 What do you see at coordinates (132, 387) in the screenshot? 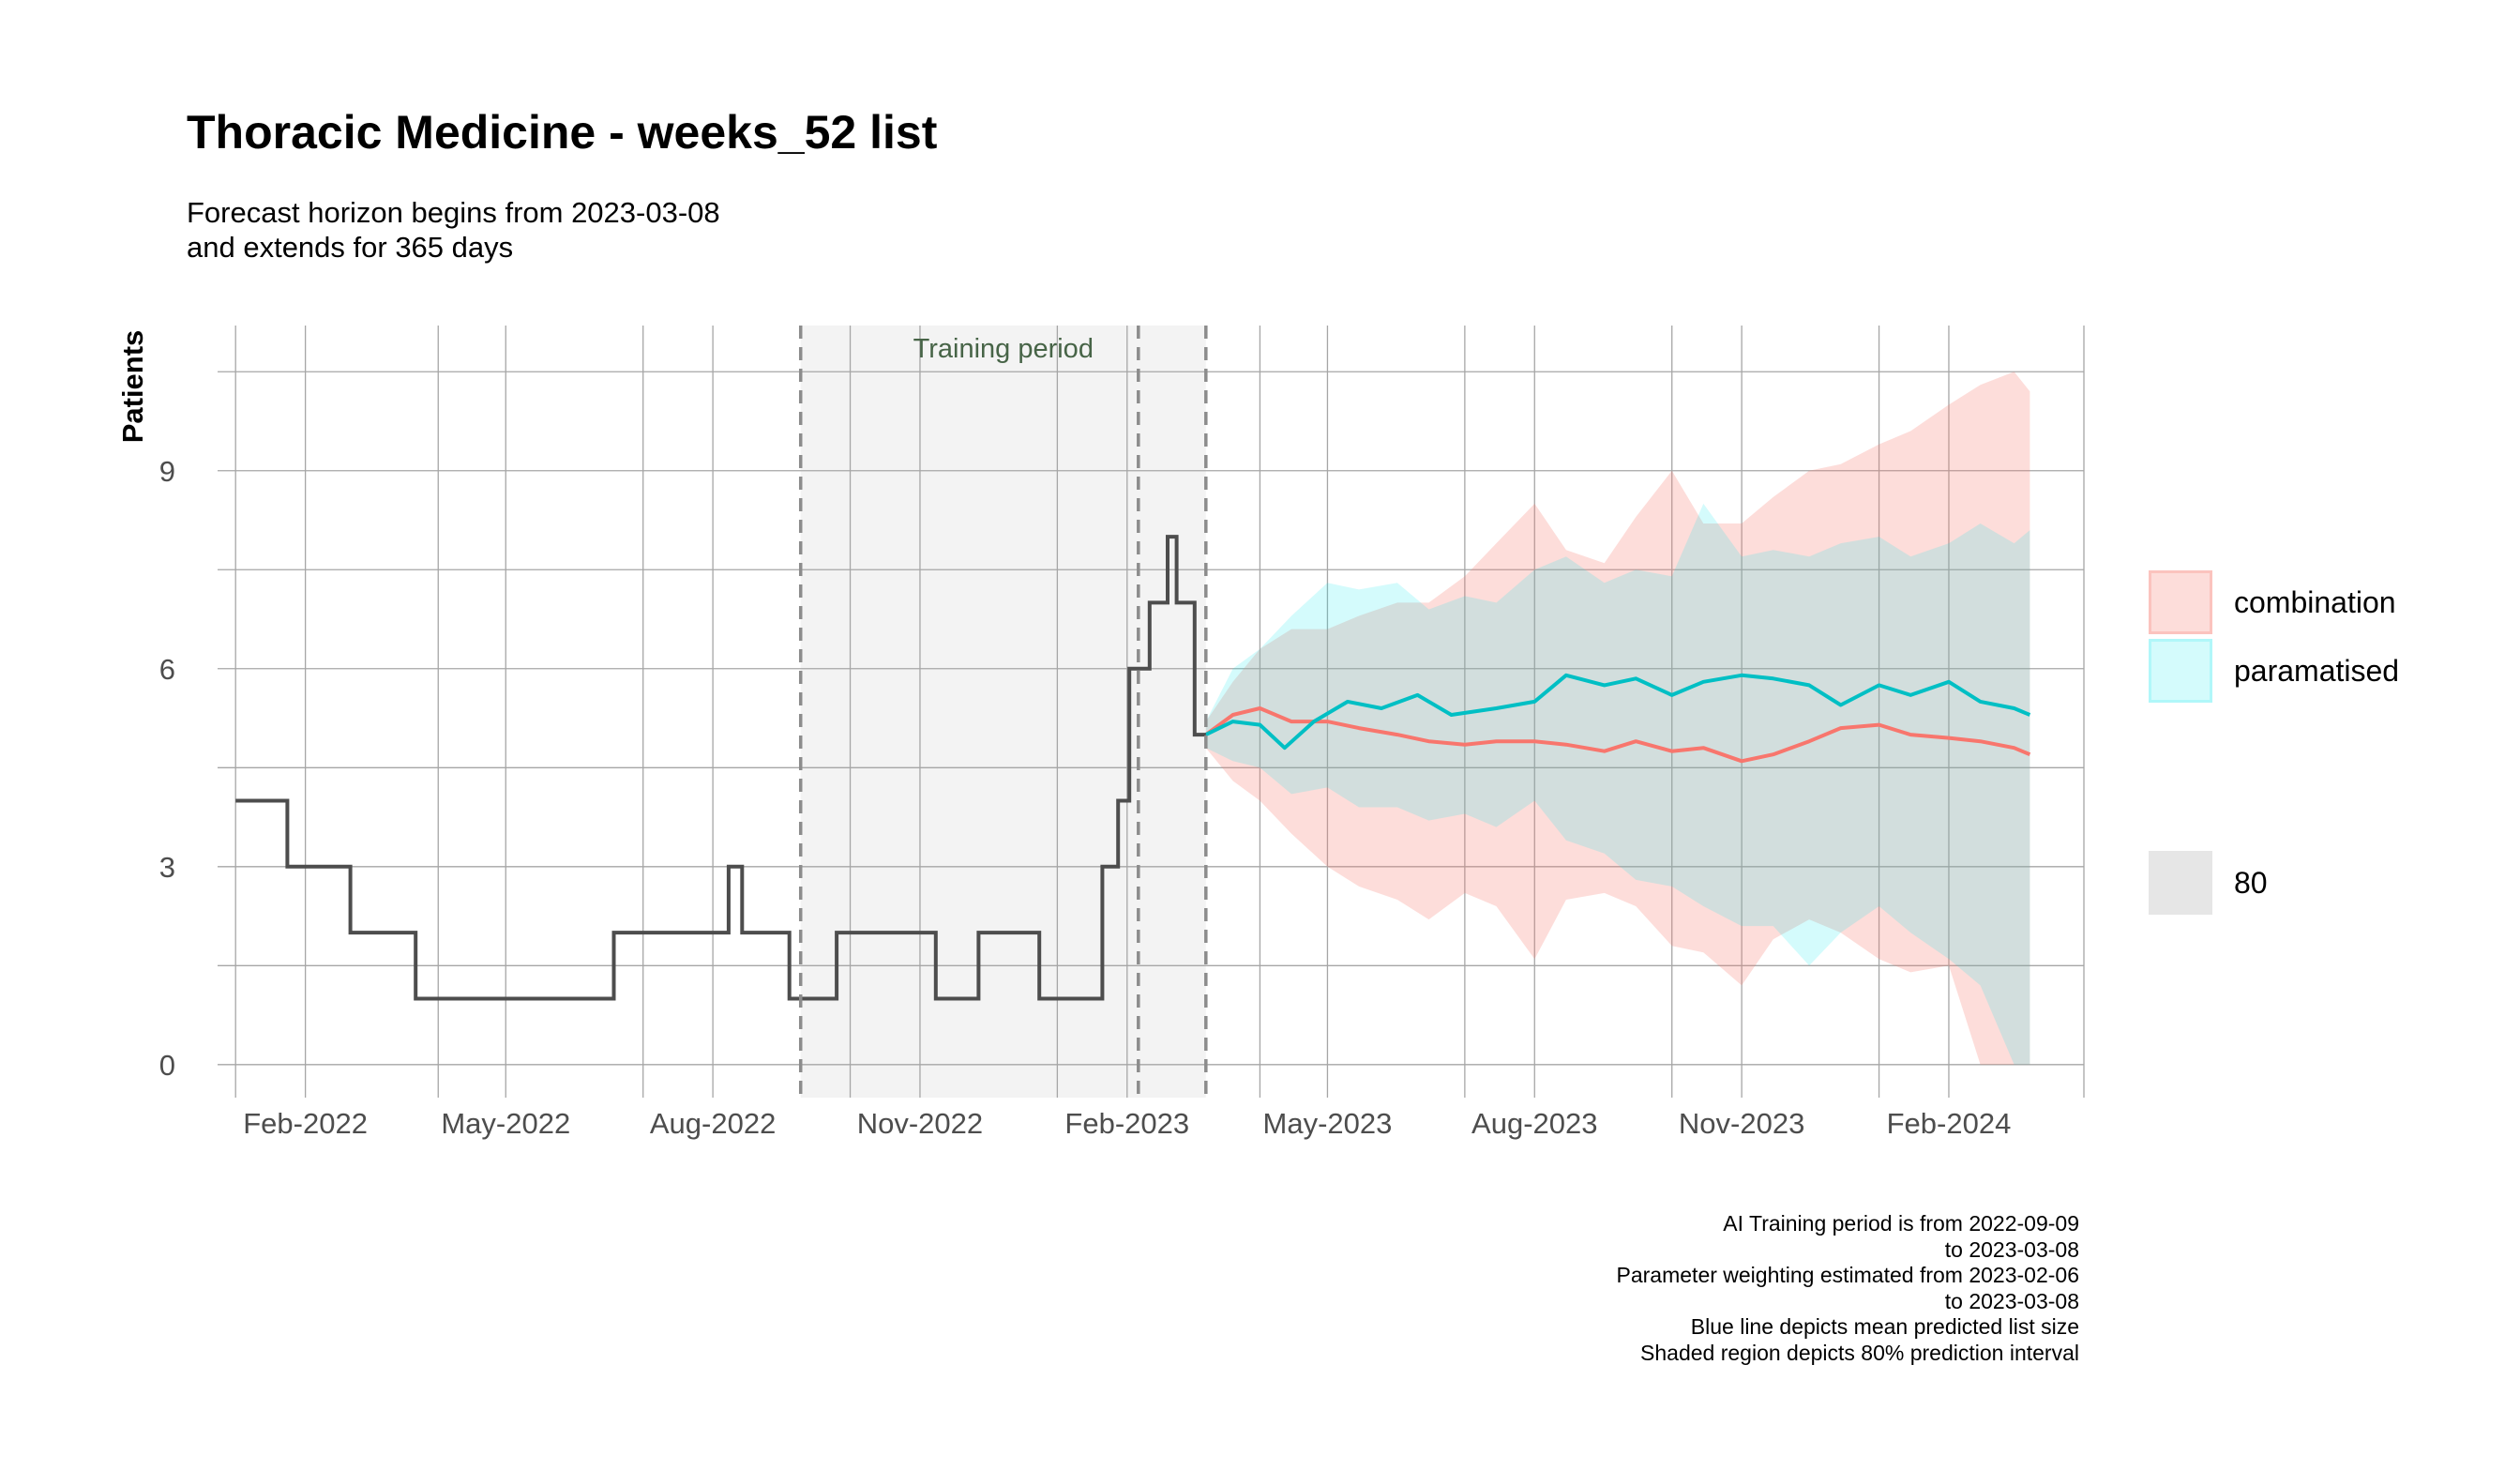
I see `y-axis-title: Patients` at bounding box center [132, 387].